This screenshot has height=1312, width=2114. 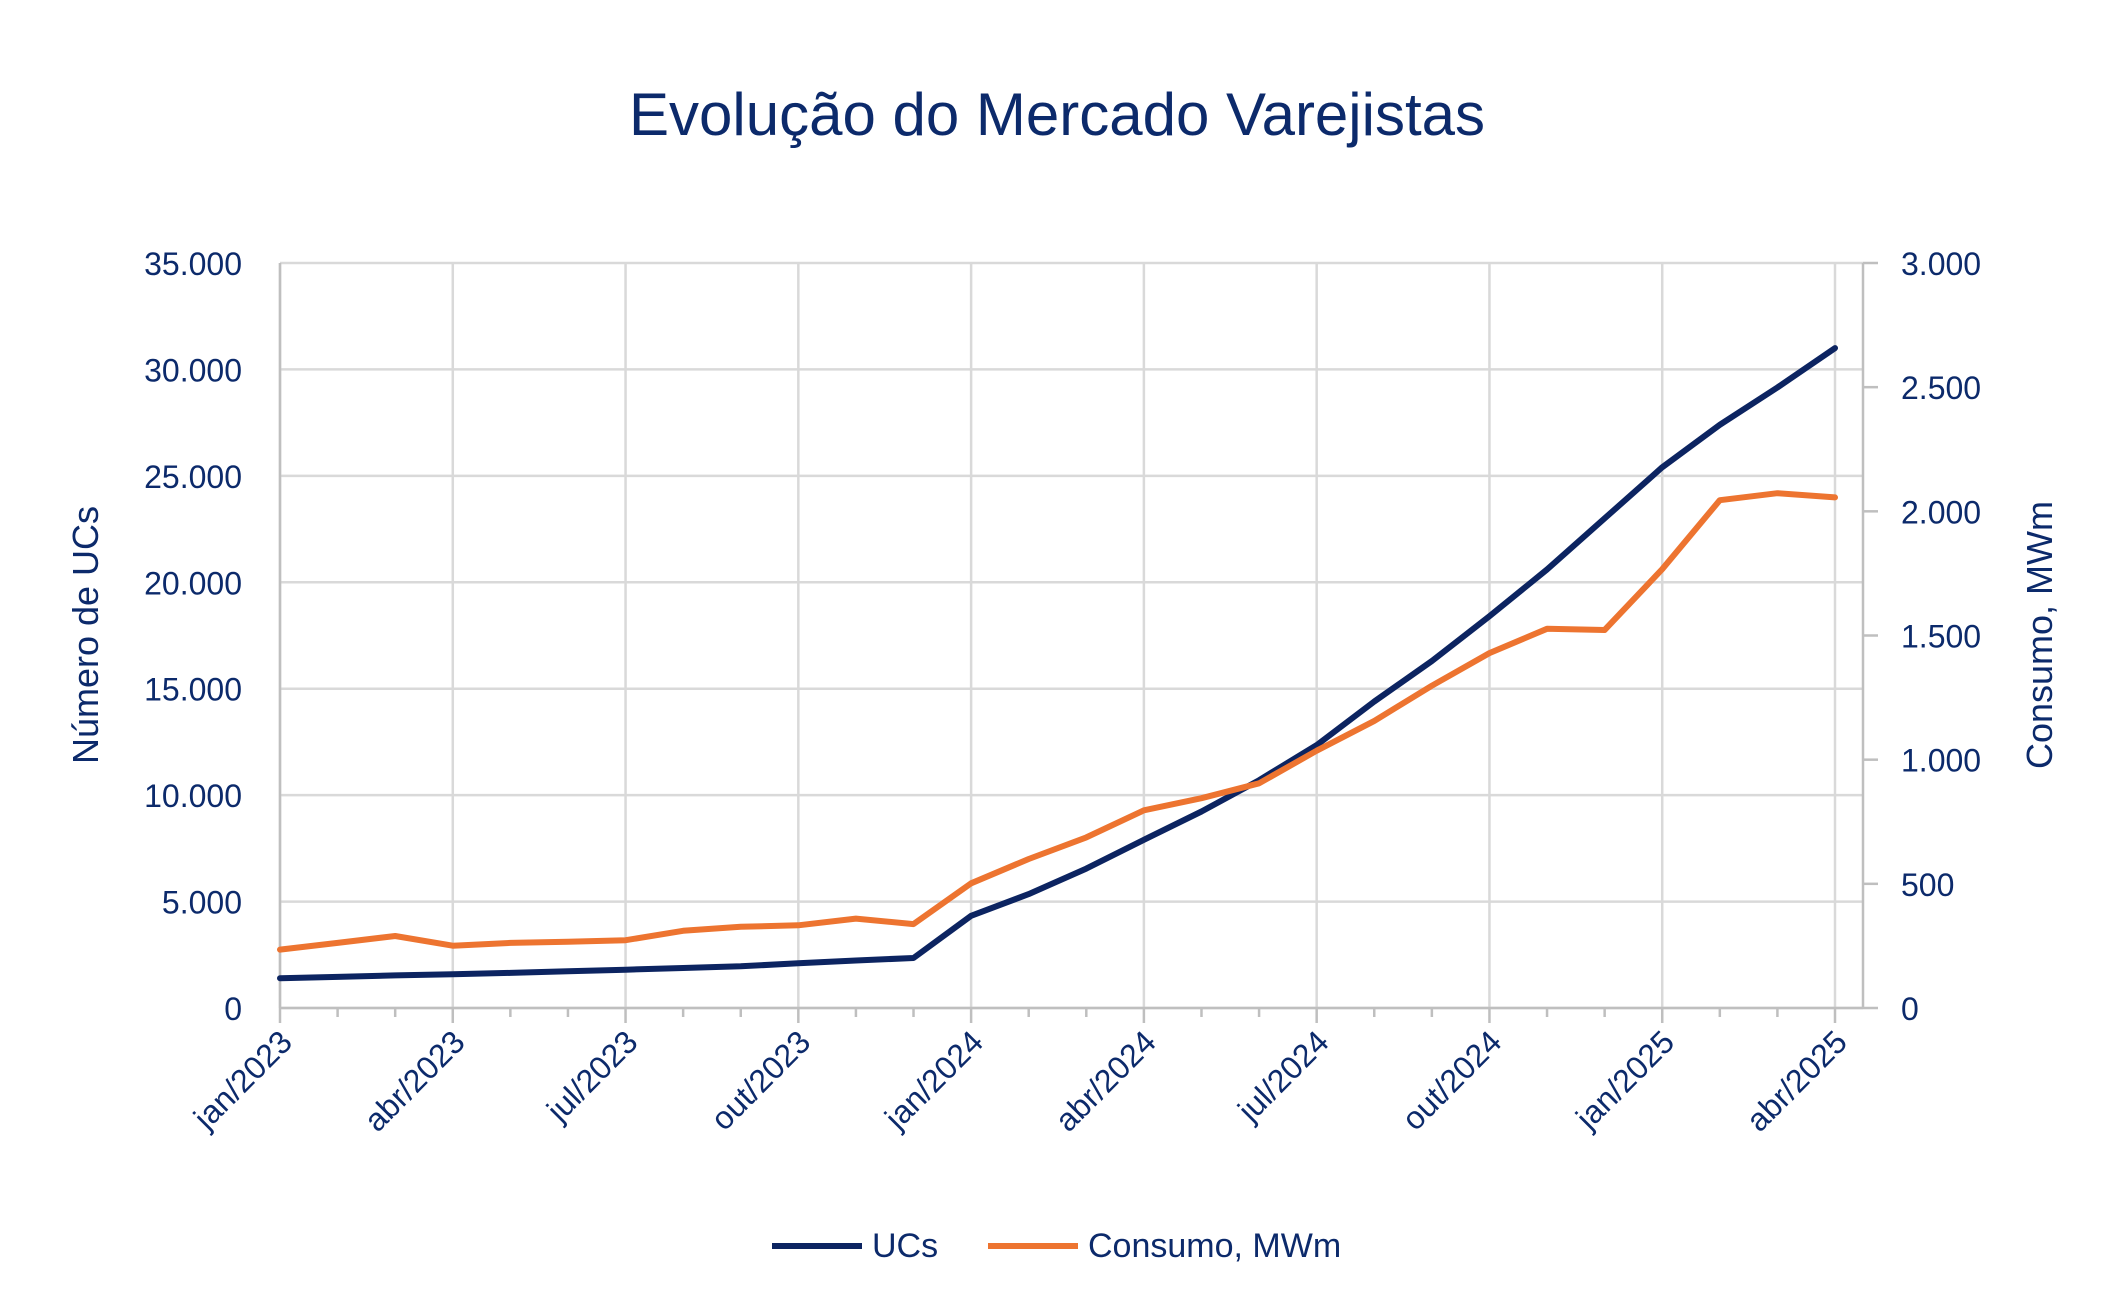 What do you see at coordinates (1056, 1246) in the screenshot?
I see `legend: UCs Consumo, MWm` at bounding box center [1056, 1246].